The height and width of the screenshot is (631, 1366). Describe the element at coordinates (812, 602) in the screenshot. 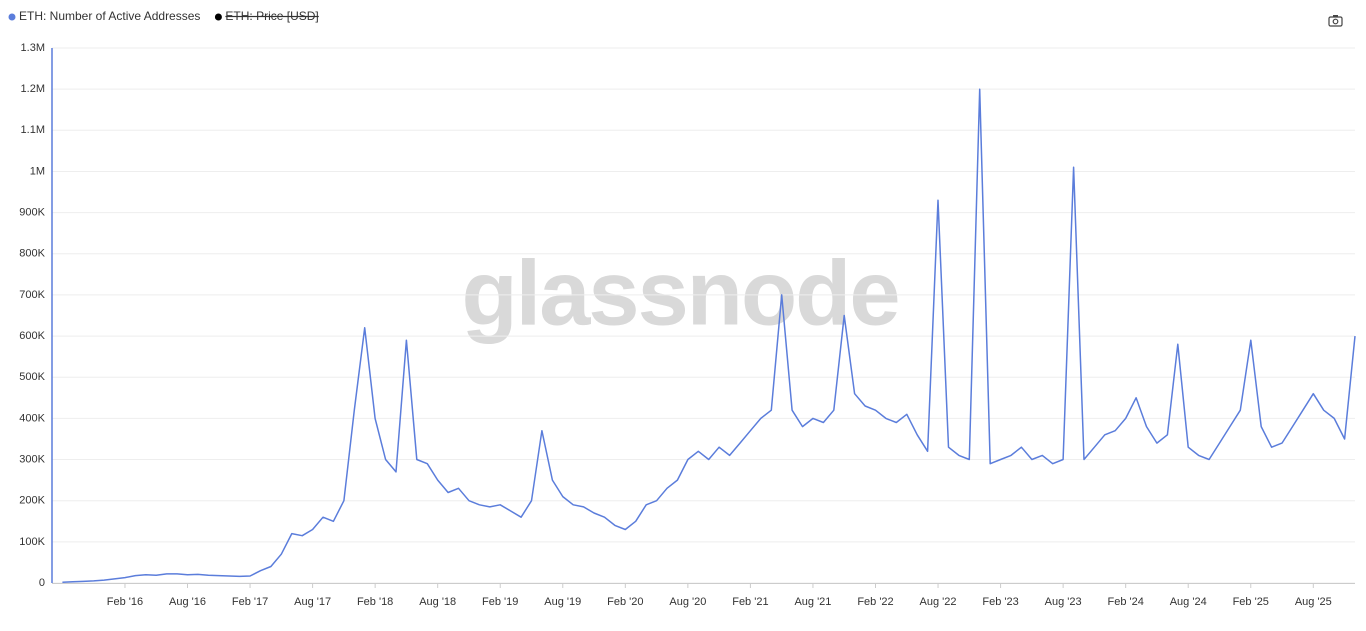

I see `x-tick-label: Aug '21` at that location.